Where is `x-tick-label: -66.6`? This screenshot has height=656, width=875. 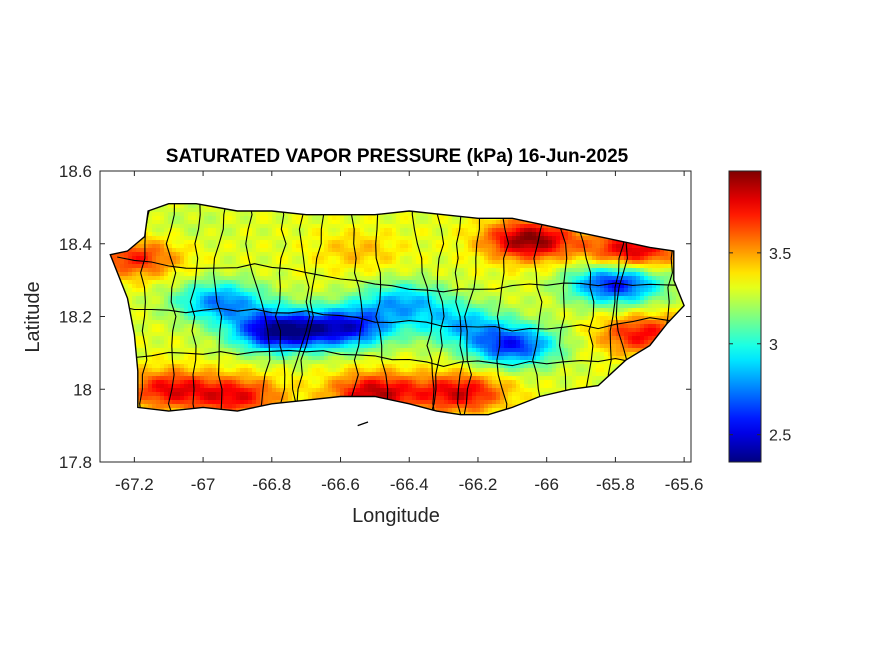 x-tick-label: -66.6 is located at coordinates (340, 484).